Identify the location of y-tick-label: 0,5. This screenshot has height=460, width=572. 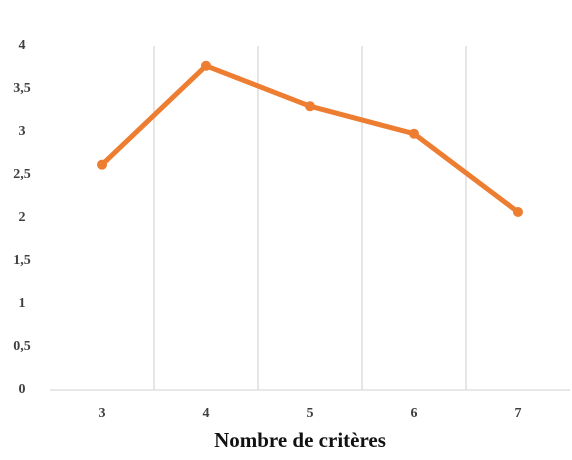
(22, 346).